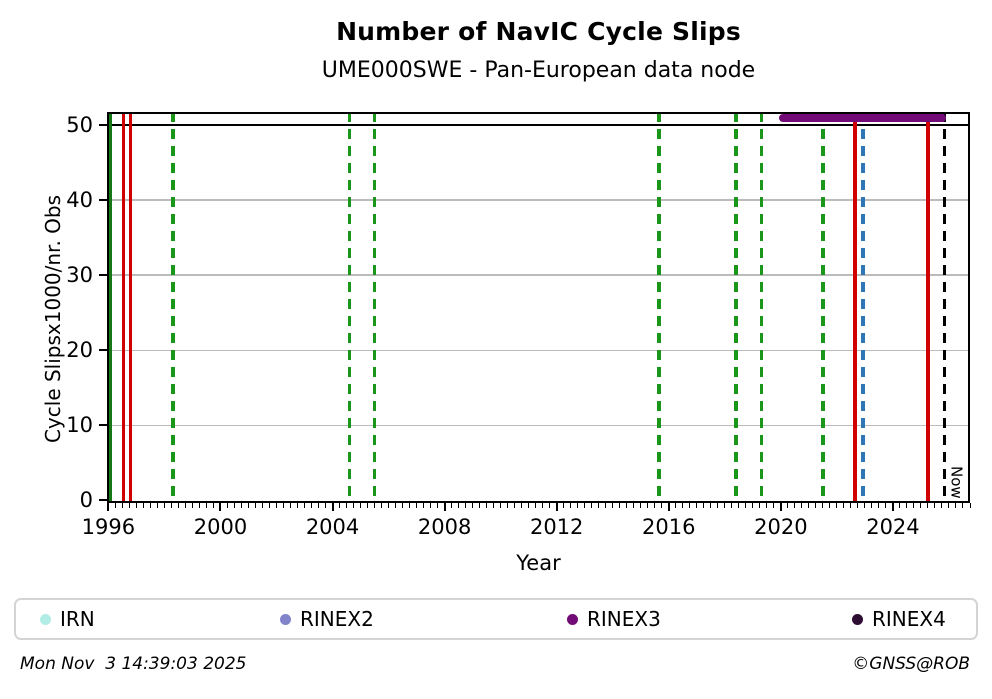 Image resolution: width=992 pixels, height=699 pixels. Describe the element at coordinates (669, 527) in the screenshot. I see `x-tick-label: 2016` at that location.